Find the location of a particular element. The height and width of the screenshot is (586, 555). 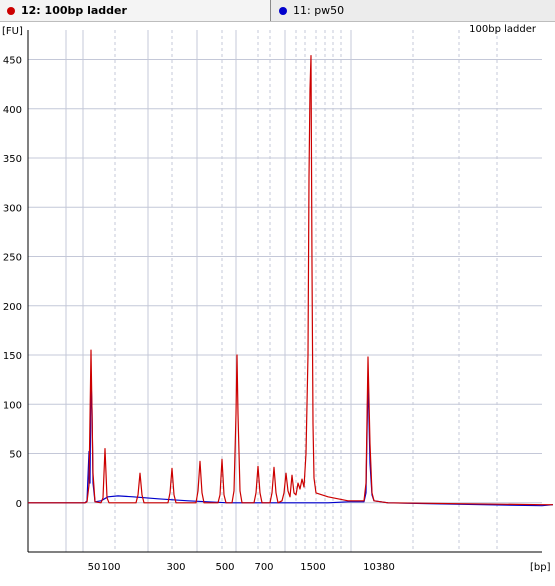

x-tick-label: 100 is located at coordinates (110, 567).